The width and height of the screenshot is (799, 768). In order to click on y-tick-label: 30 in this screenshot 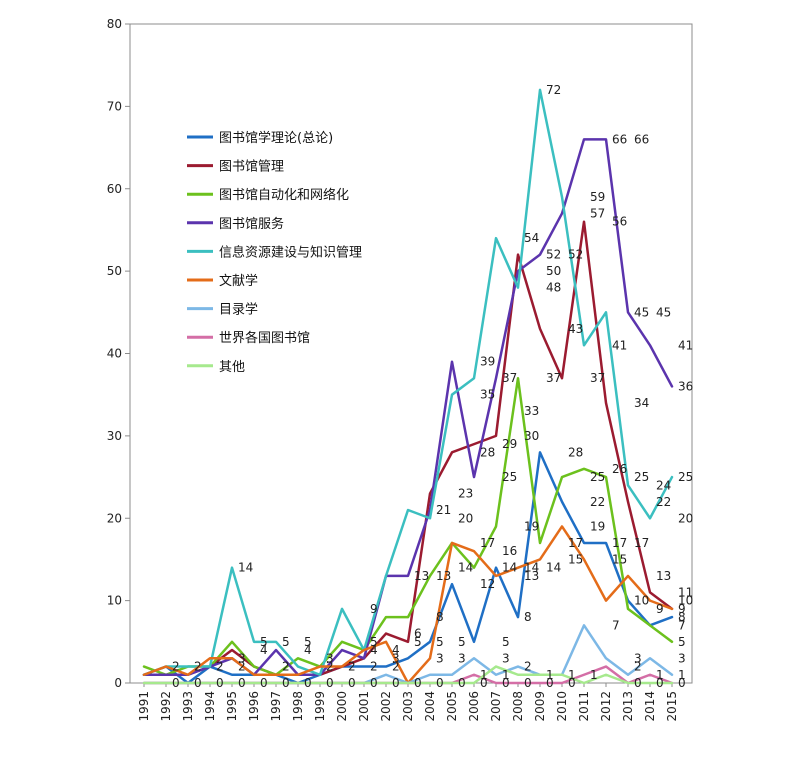, I will do `click(114, 436)`.